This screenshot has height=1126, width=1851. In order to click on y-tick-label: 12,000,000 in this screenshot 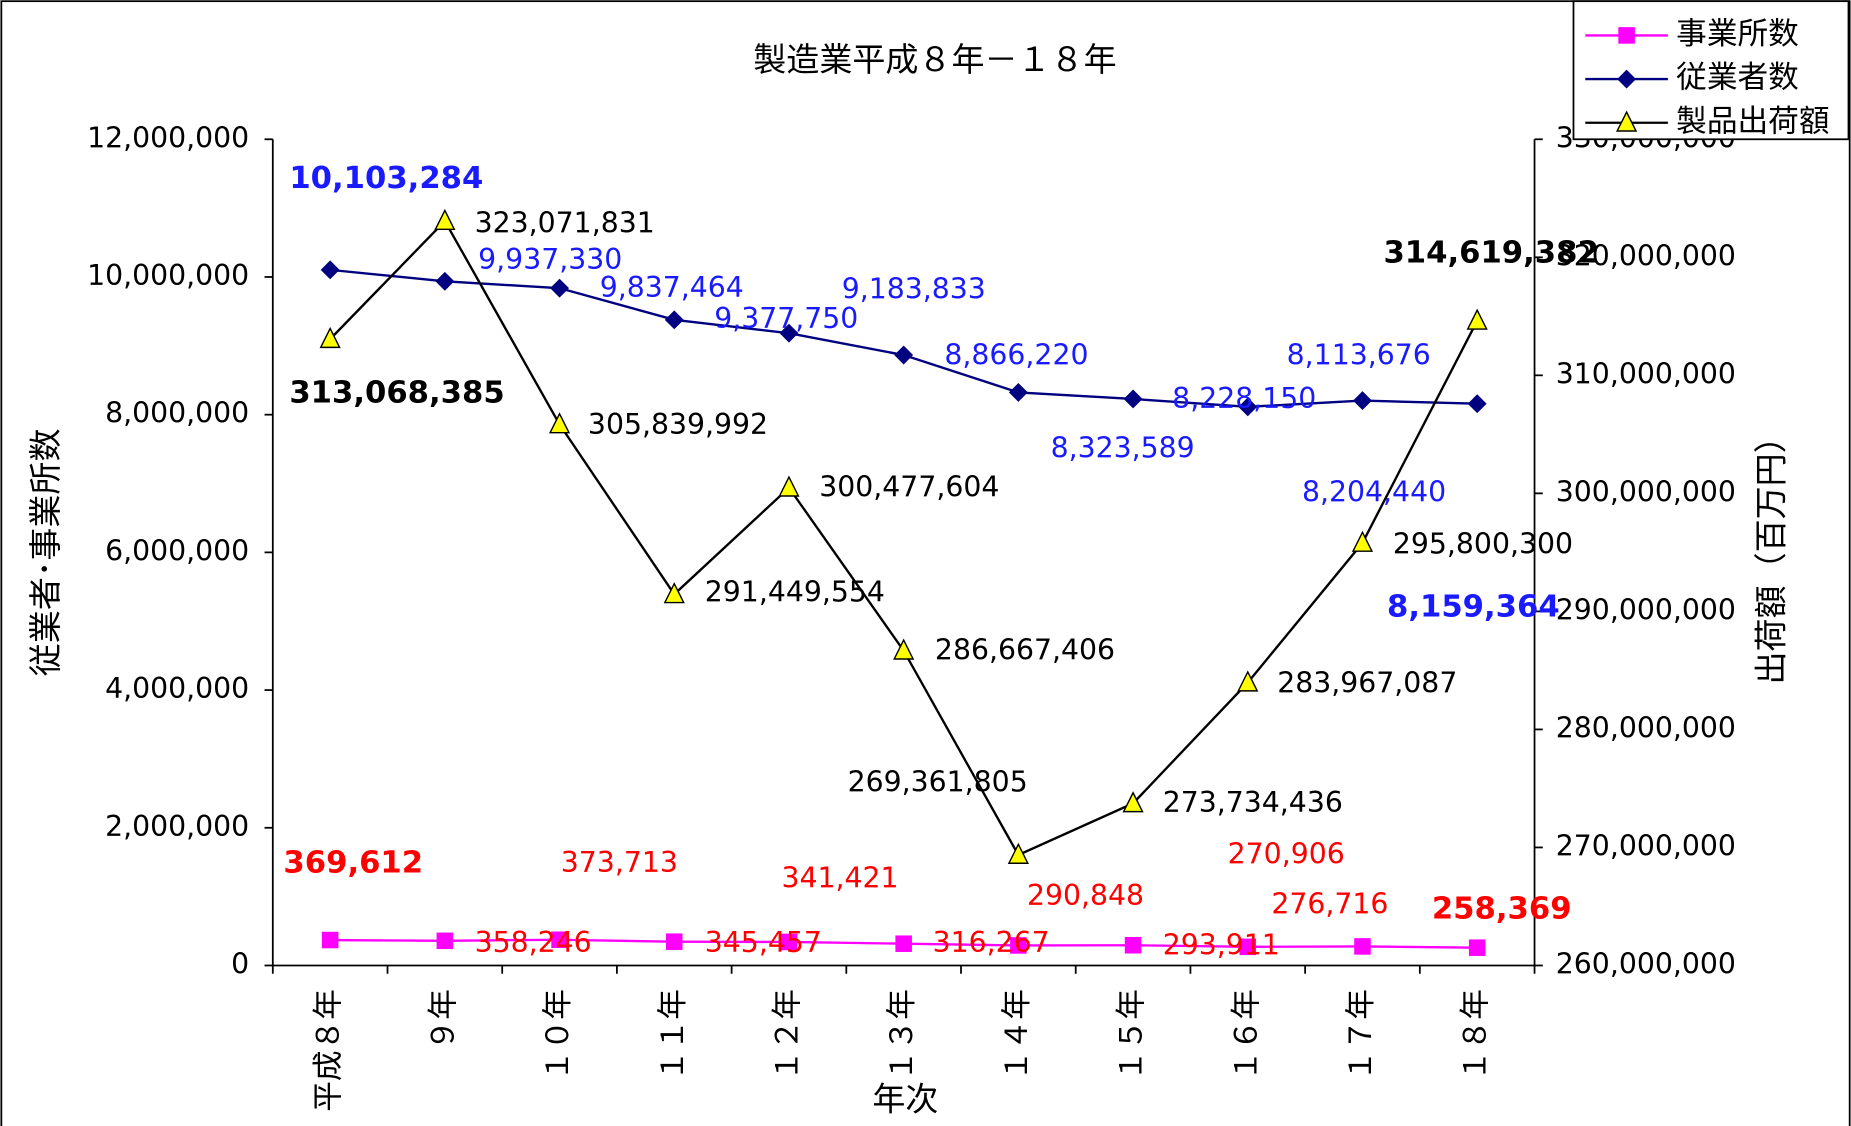, I will do `click(168, 137)`.